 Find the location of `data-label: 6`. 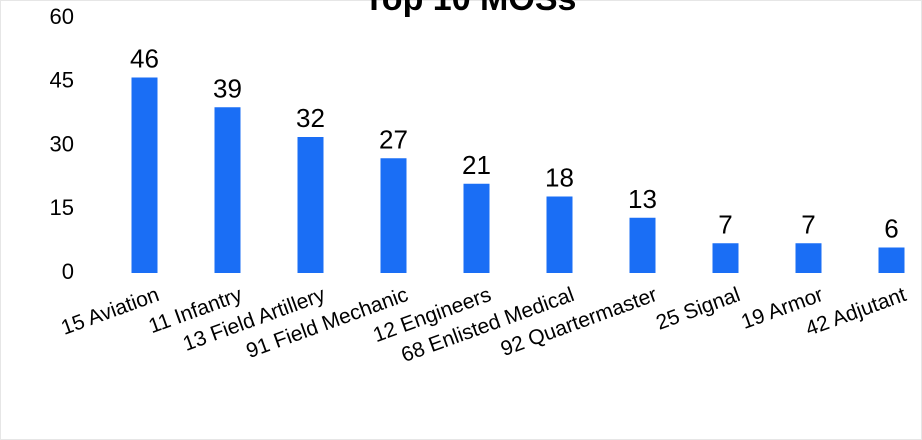

data-label: 6 is located at coordinates (891, 229).